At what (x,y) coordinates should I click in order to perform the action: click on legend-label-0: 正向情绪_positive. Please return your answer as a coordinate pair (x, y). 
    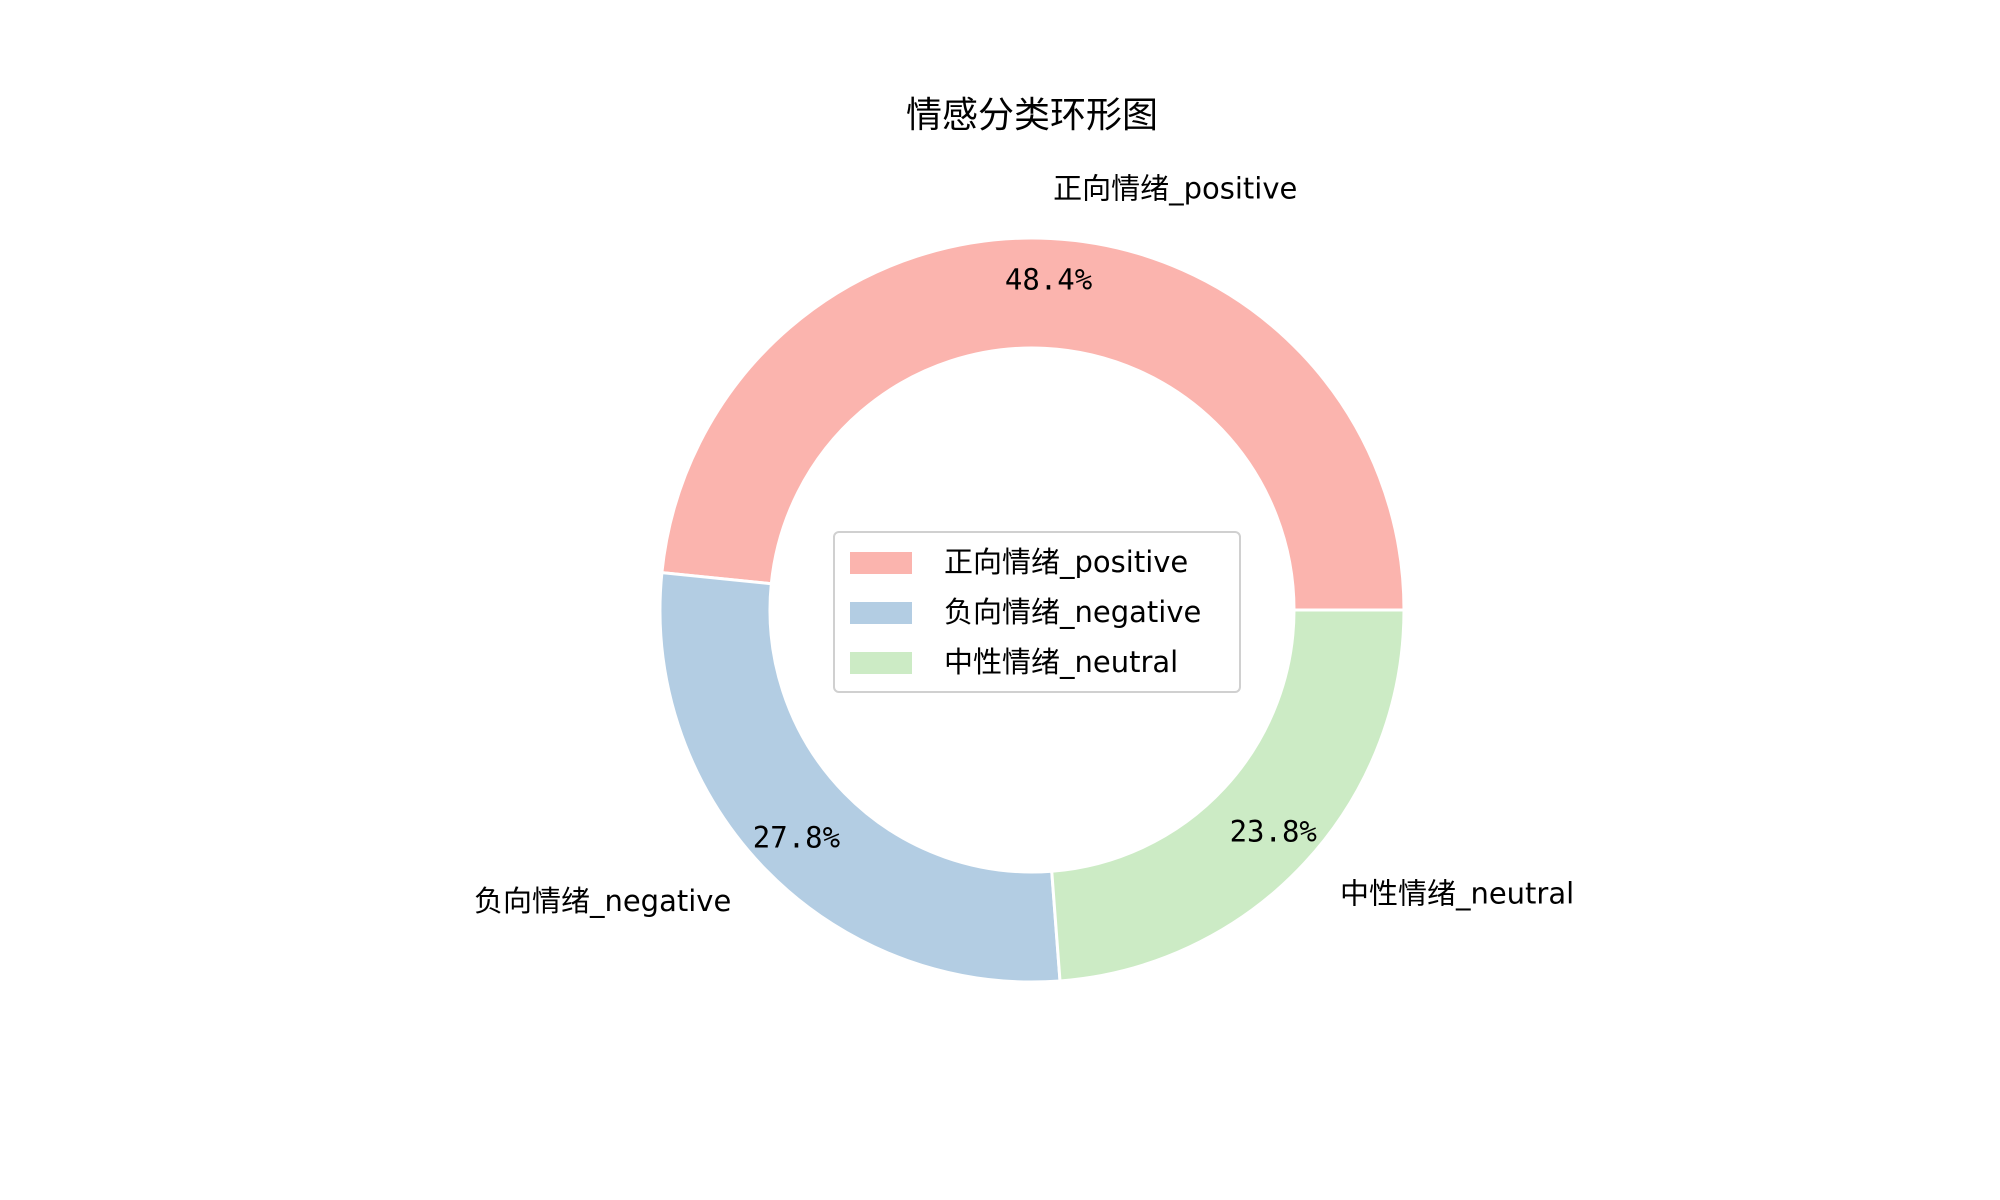
    Looking at the image, I should click on (1066, 562).